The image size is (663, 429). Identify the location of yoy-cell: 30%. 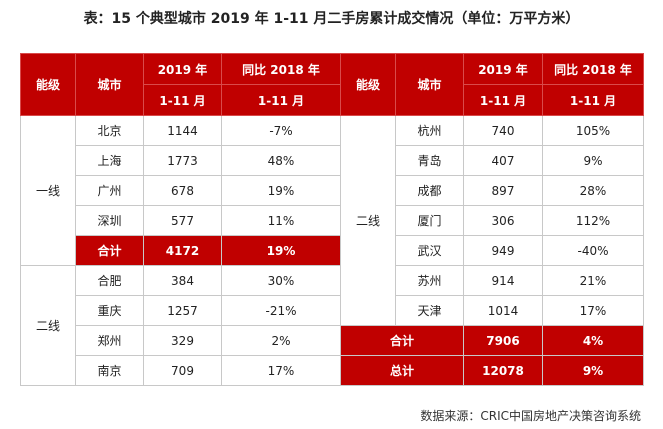
(281, 280).